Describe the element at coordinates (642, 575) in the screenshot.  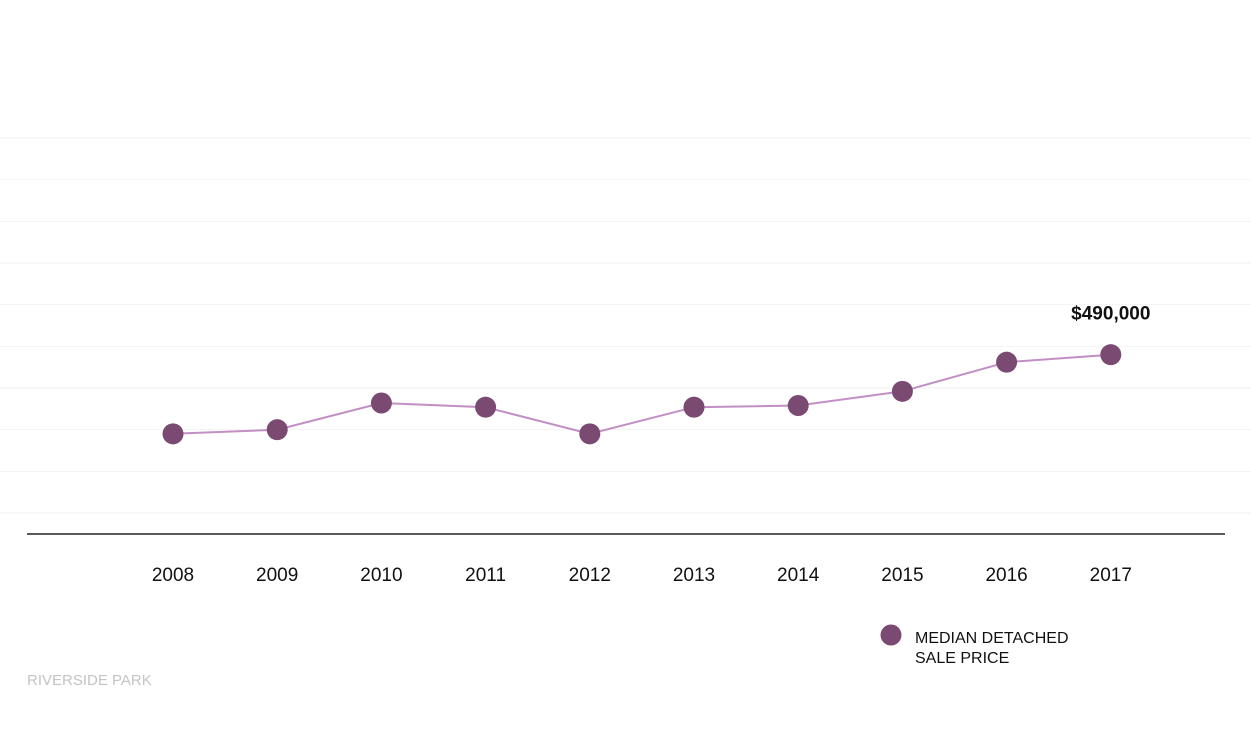
I see `x-tick-labels: 2008 2009 2010 2011 2012 2013 2014 2015 2016 2017` at that location.